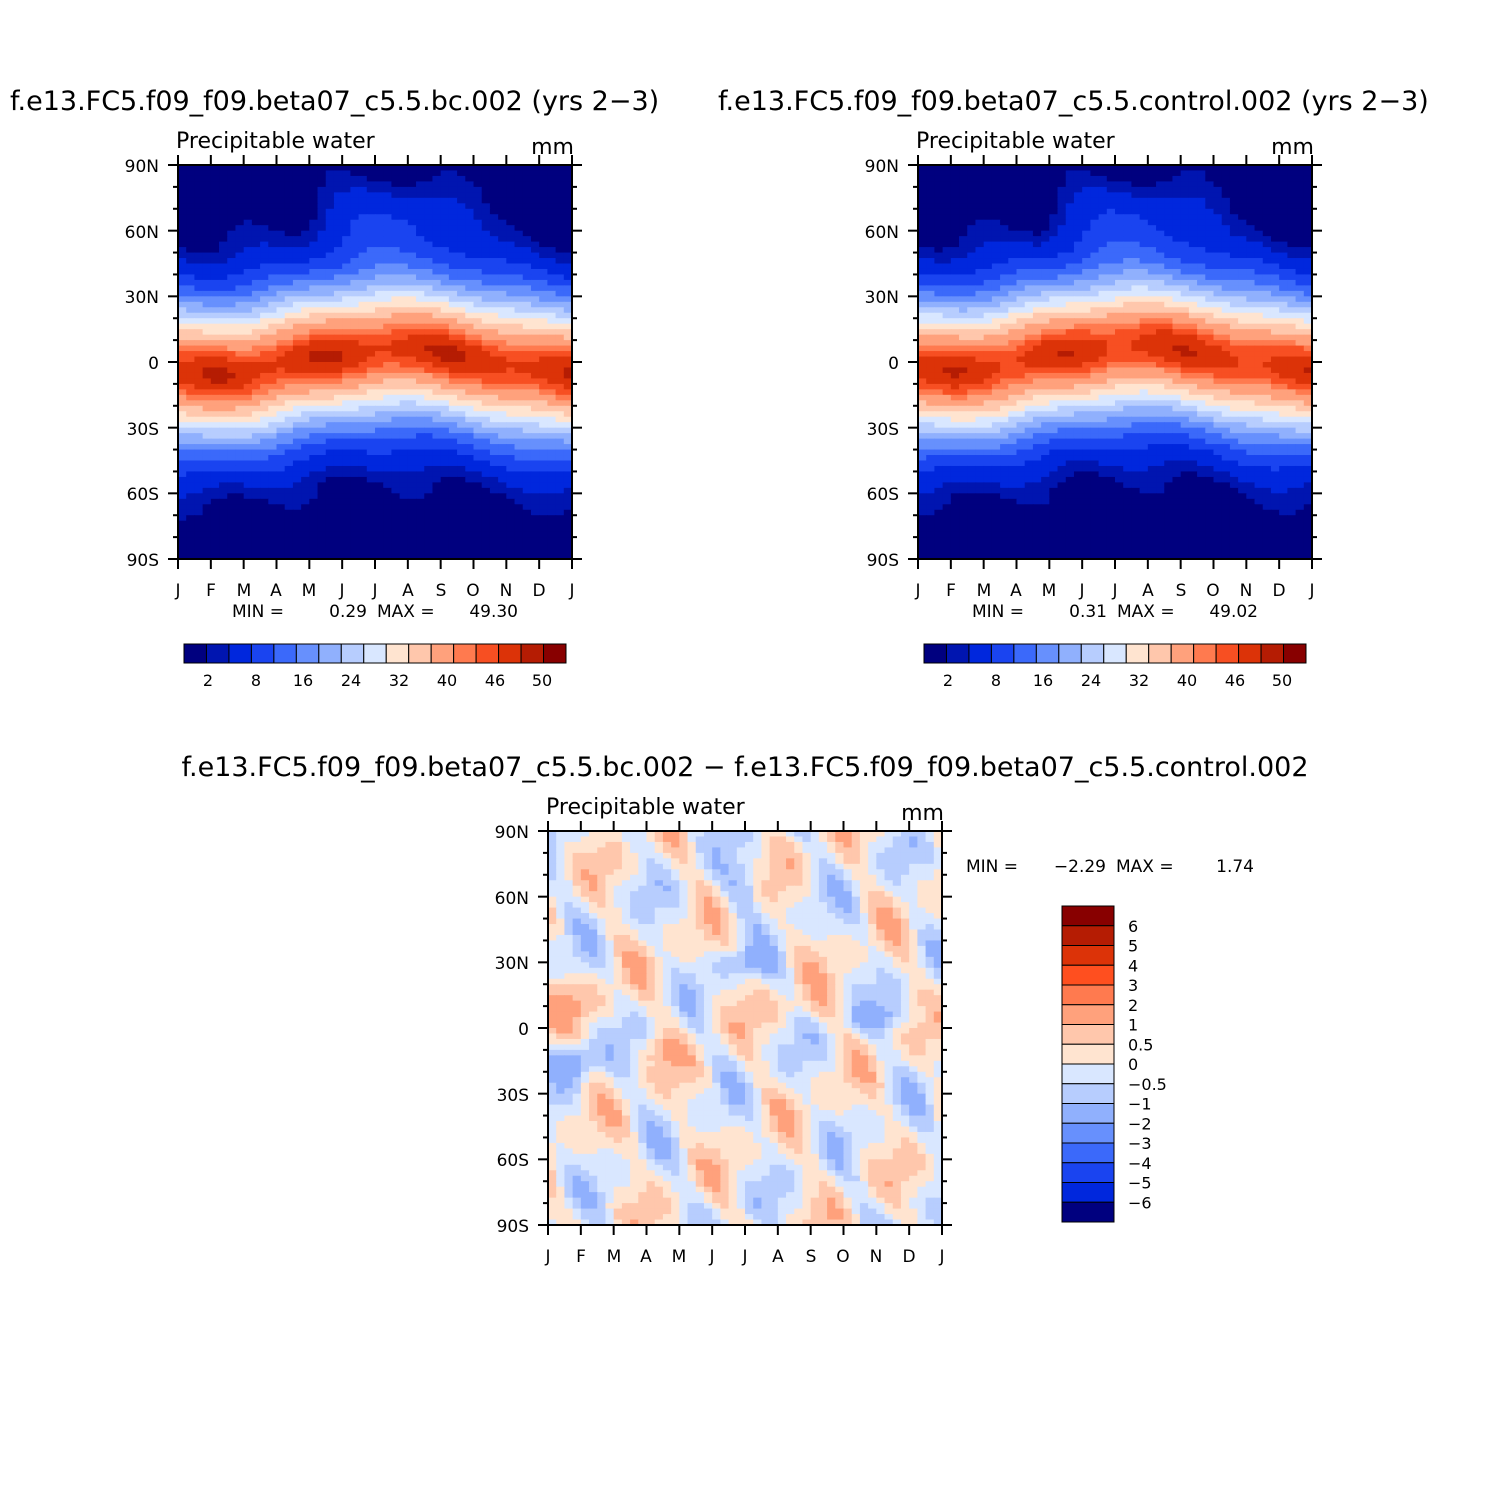  What do you see at coordinates (532, 653) in the screenshot?
I see `colorbar-swatch` at bounding box center [532, 653].